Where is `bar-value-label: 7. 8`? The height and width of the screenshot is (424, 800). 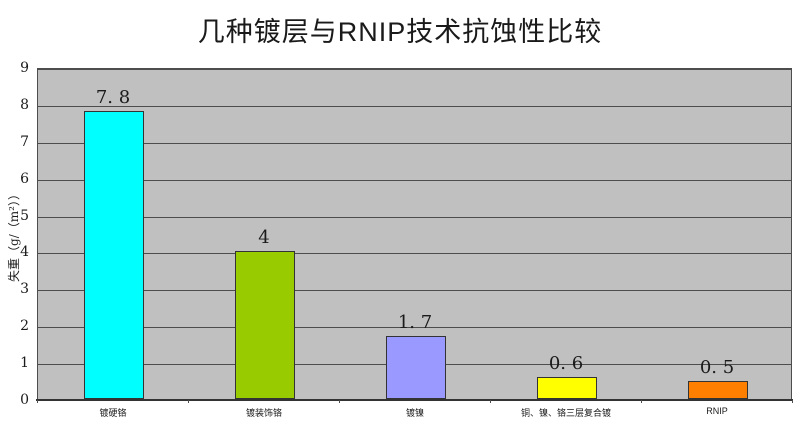
bar-value-label: 7. 8 is located at coordinates (113, 97).